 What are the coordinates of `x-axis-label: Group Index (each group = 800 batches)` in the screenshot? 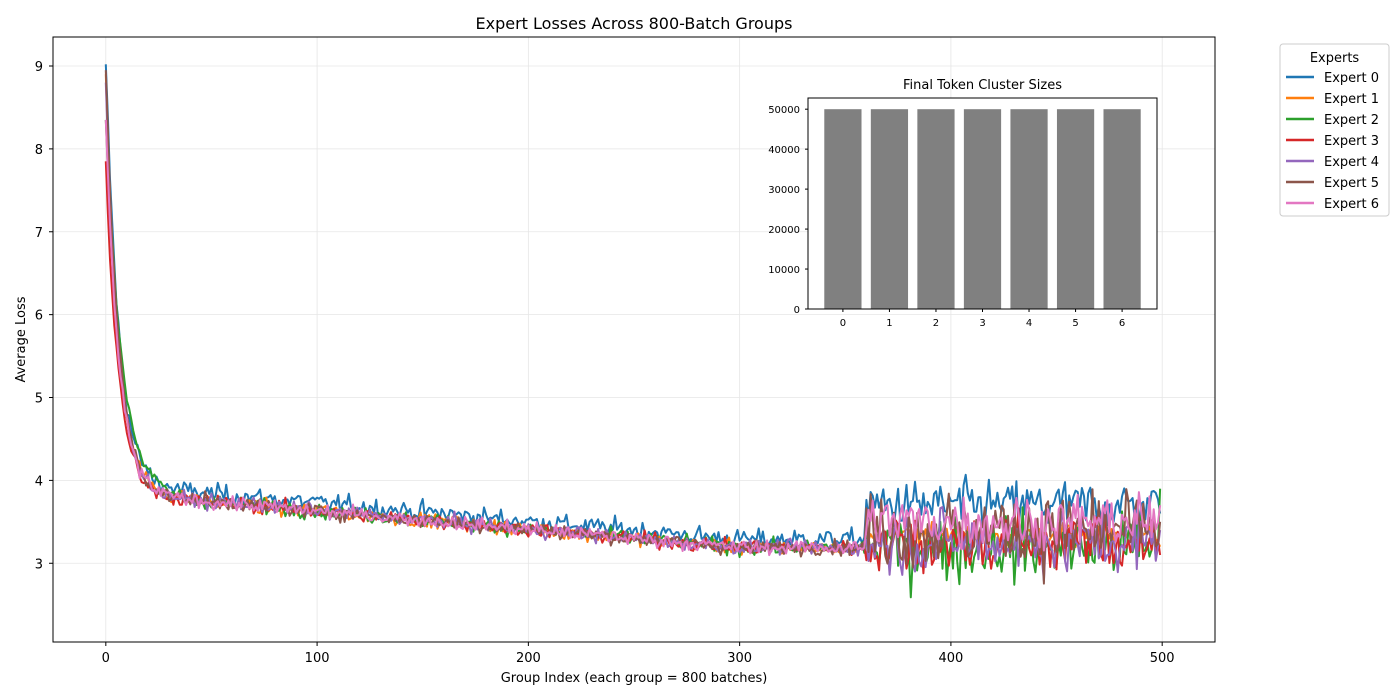 It's located at (634, 678).